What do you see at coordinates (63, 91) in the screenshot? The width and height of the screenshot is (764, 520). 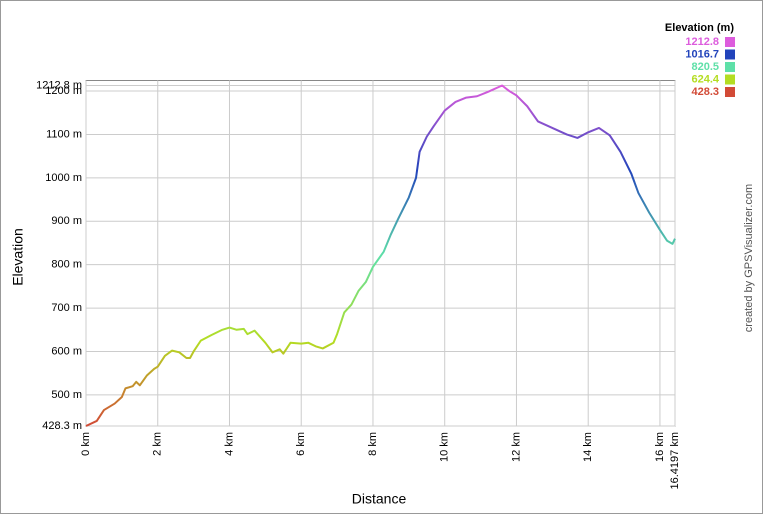 I see `y-tick-label: 1200 m` at bounding box center [63, 91].